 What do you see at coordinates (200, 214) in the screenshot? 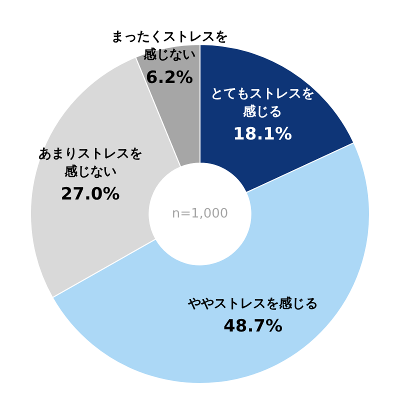
I see `text: n=1,000` at bounding box center [200, 214].